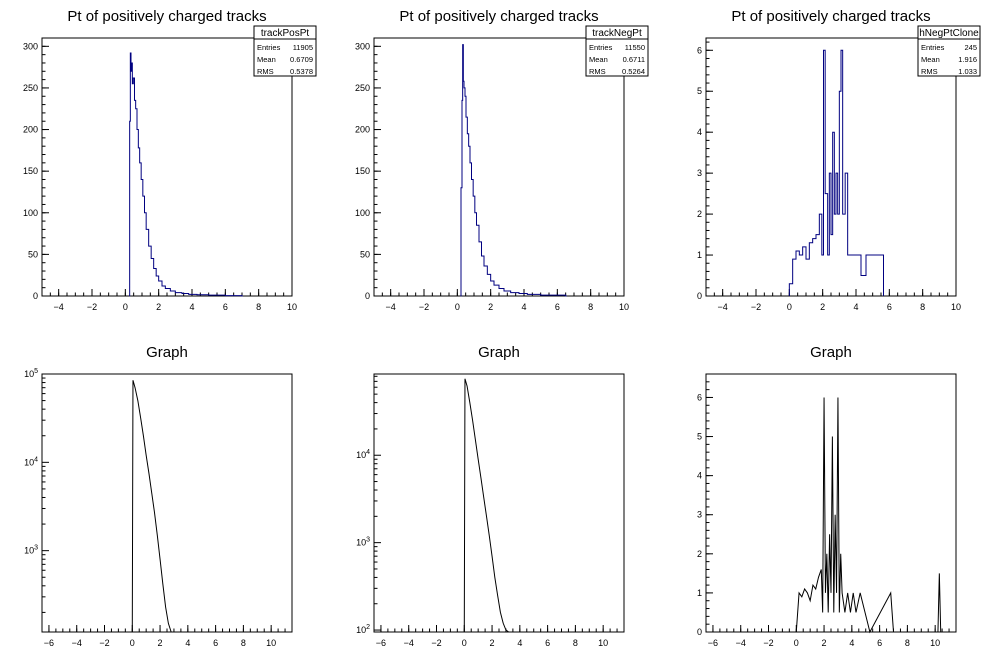  What do you see at coordinates (633, 71) in the screenshot?
I see `stats-value: 0.5264` at bounding box center [633, 71].